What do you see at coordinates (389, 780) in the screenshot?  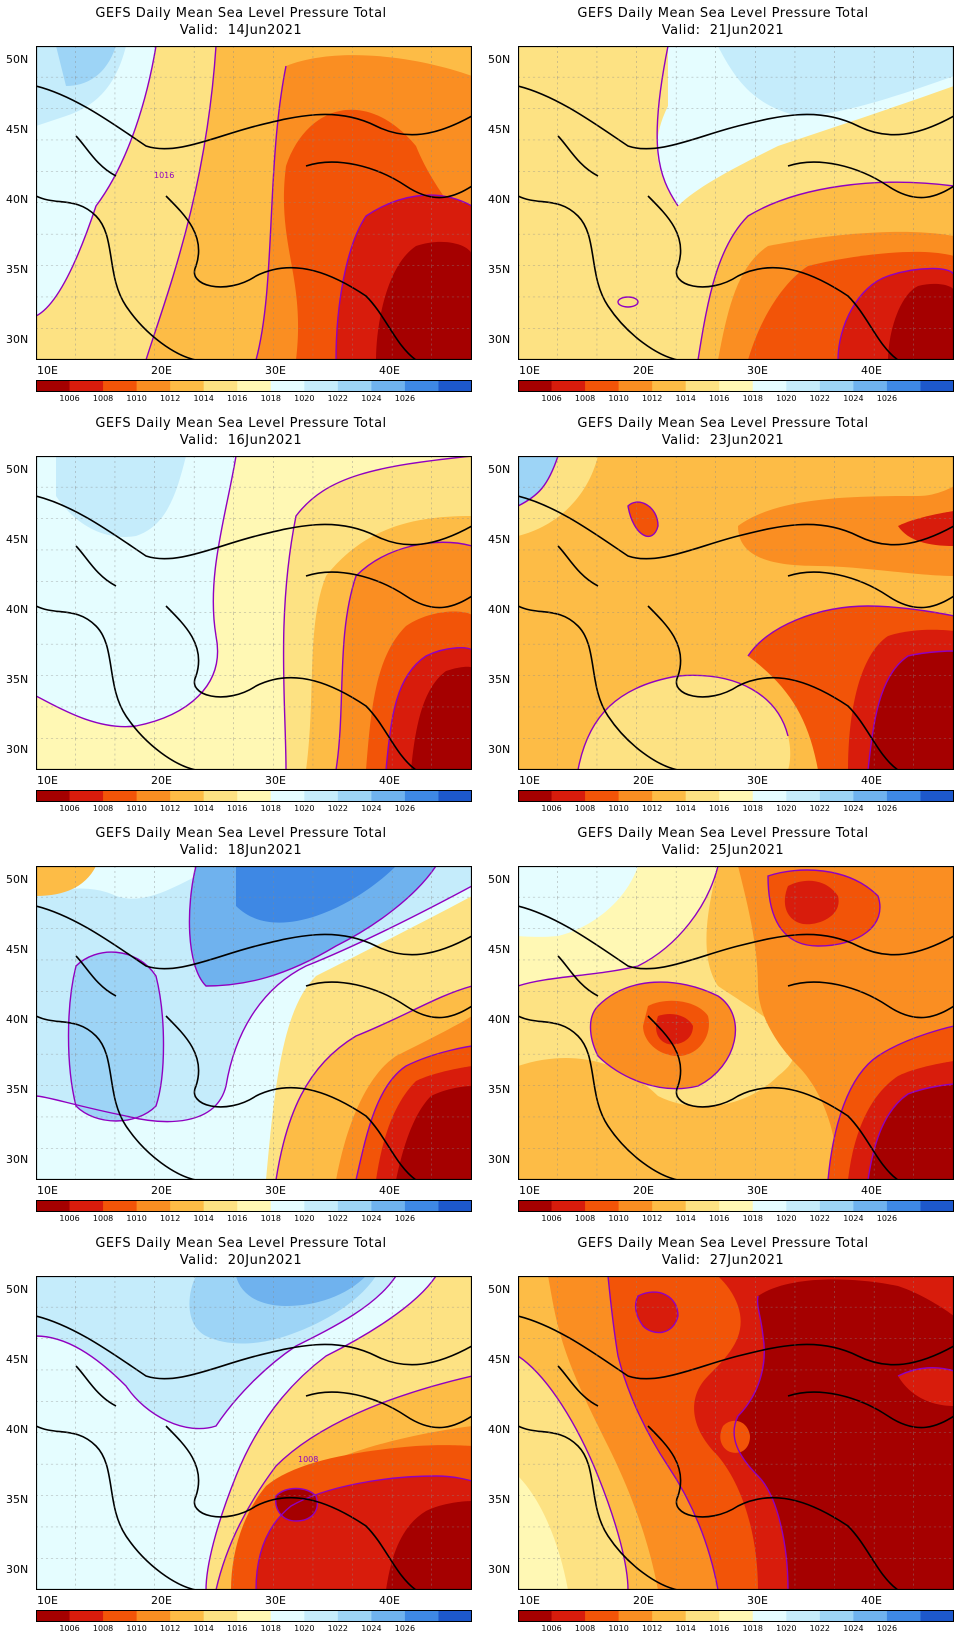 I see `lon-label: 40E` at bounding box center [389, 780].